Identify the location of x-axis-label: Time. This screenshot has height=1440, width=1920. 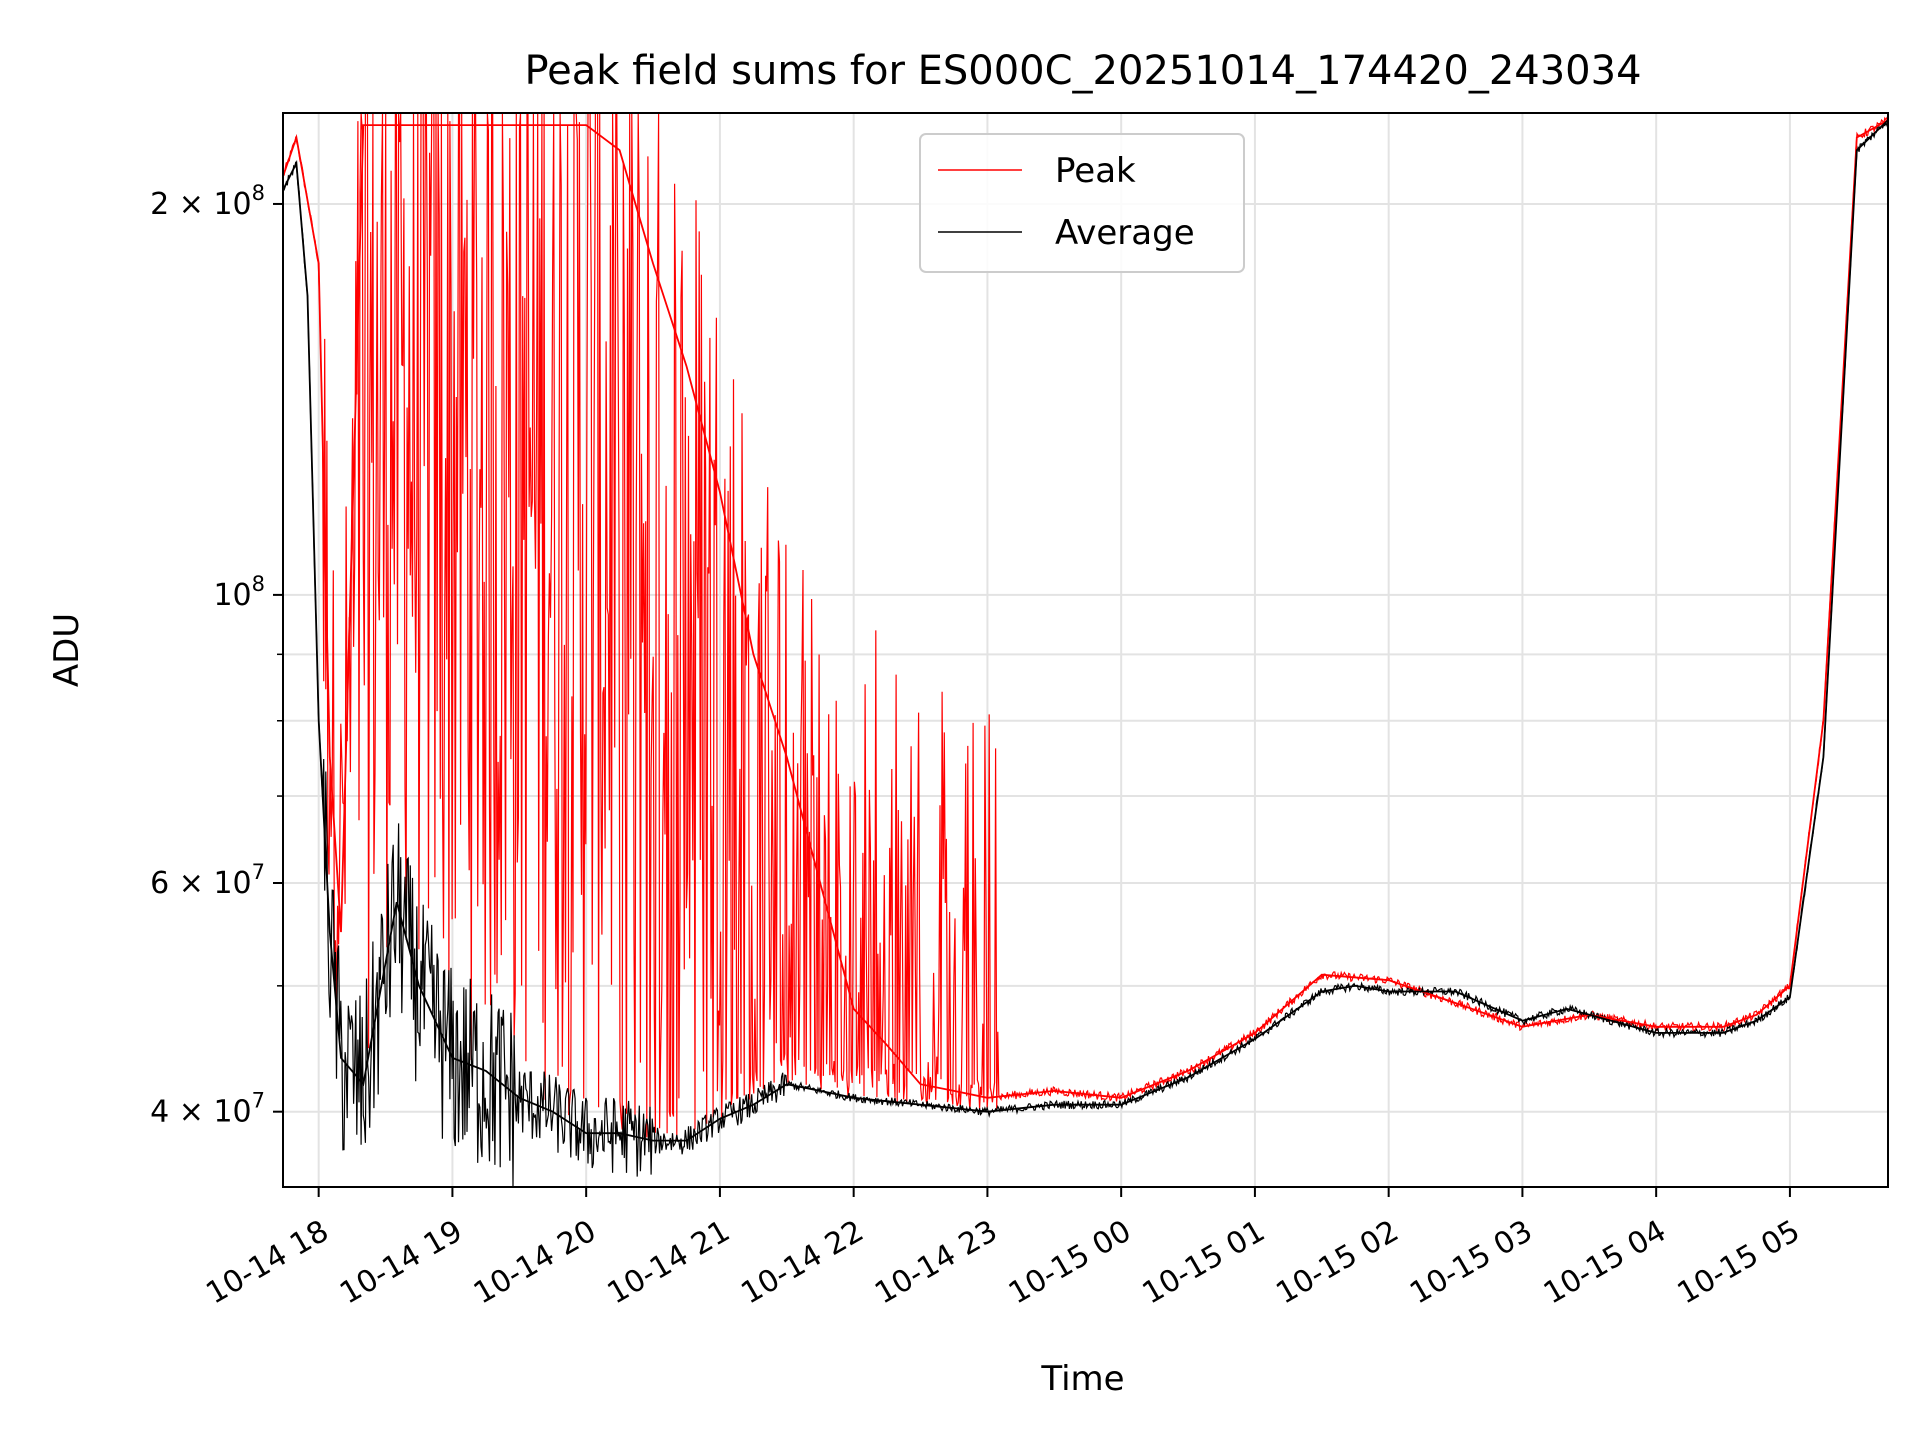
(1082, 1379).